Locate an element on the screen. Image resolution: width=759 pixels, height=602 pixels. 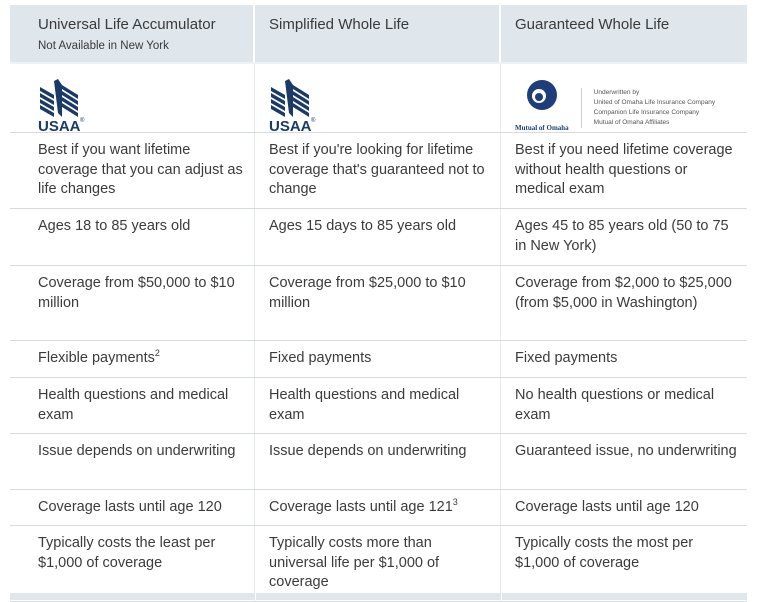
column-title: Guaranteed Whole Life is located at coordinates (592, 24).